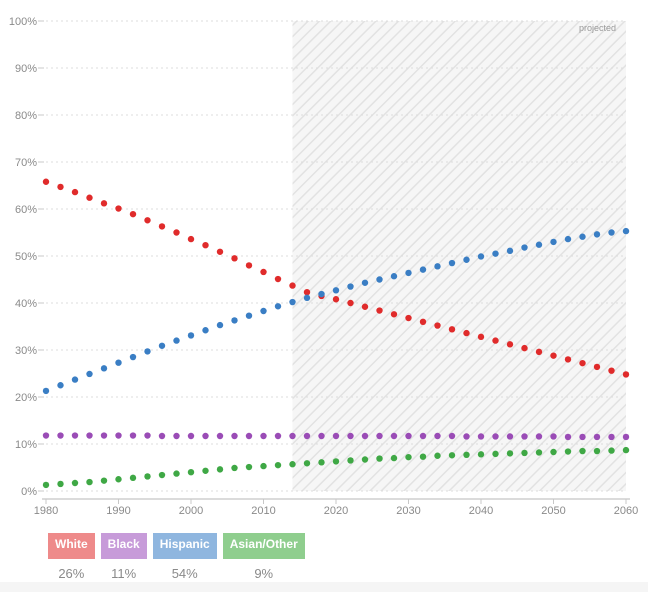 The image size is (648, 592). What do you see at coordinates (184, 573) in the screenshot?
I see `legend-value-hispanic: 54%` at bounding box center [184, 573].